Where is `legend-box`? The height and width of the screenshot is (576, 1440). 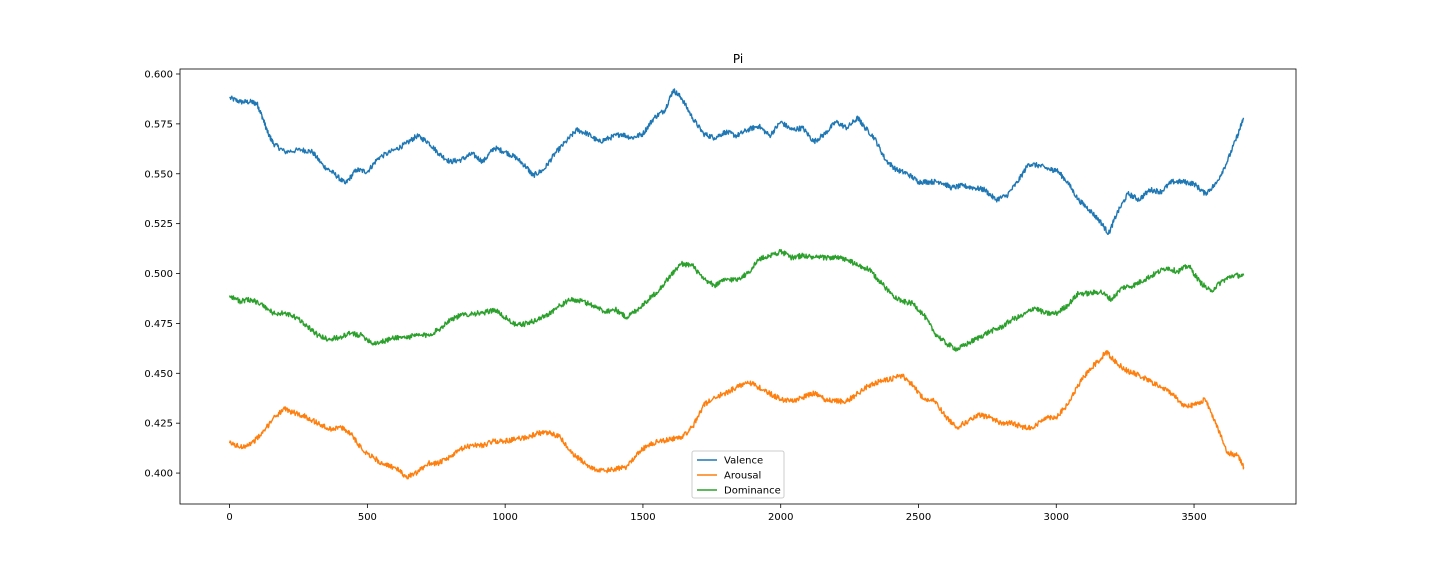 legend-box is located at coordinates (738, 474).